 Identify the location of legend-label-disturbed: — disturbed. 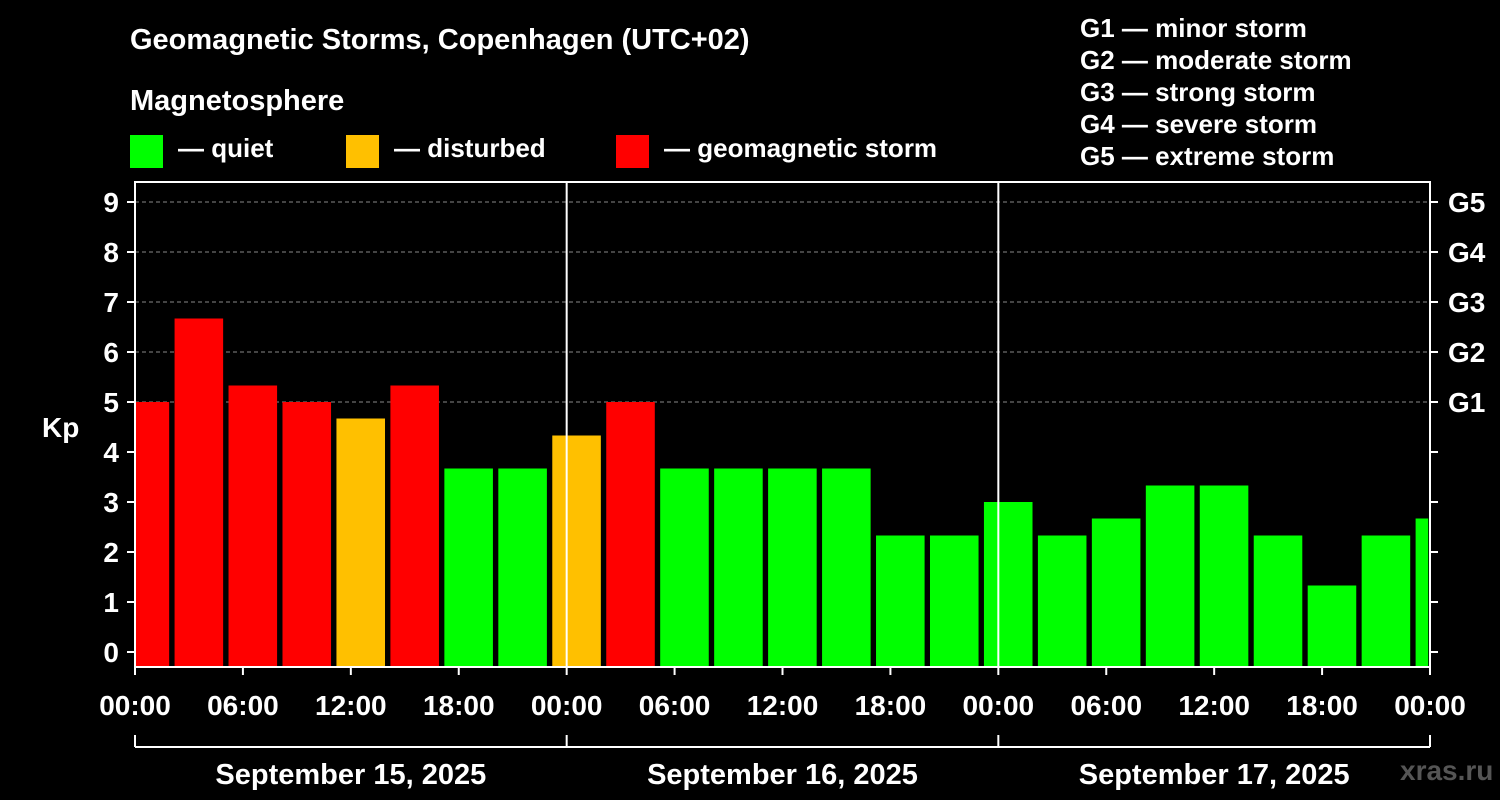
(470, 148).